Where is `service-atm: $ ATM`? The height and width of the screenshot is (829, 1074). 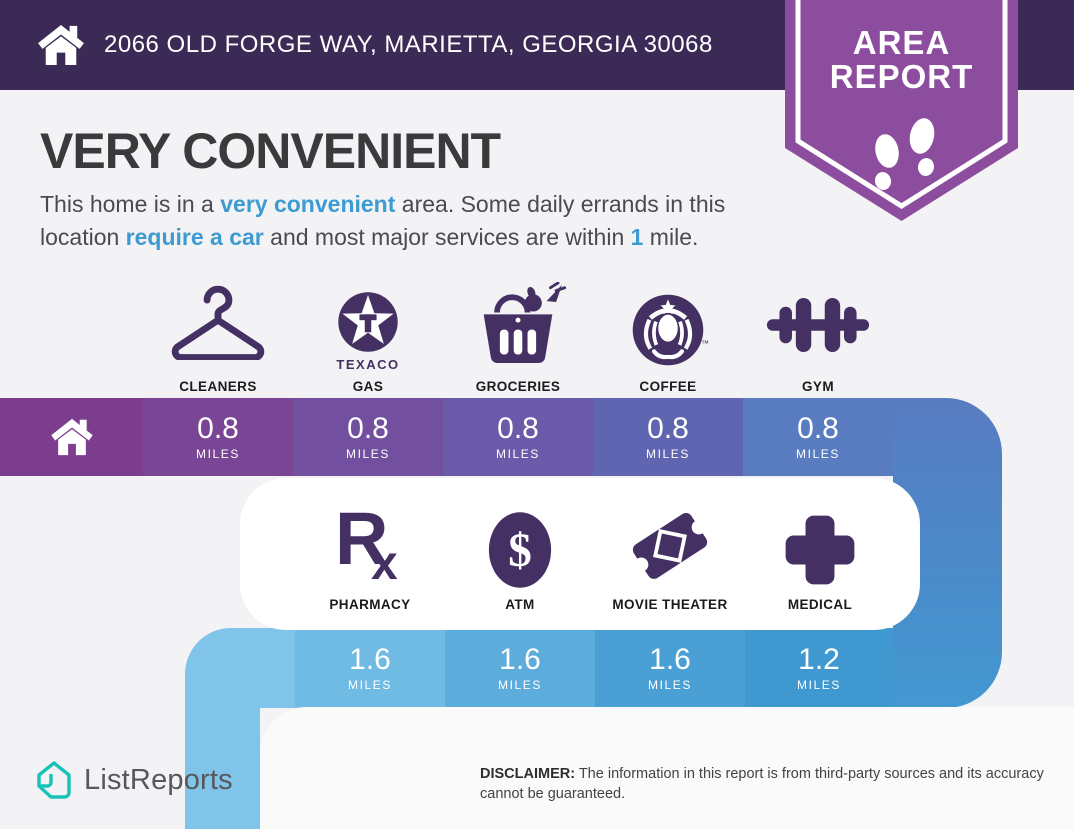
service-atm: $ ATM is located at coordinates (520, 558).